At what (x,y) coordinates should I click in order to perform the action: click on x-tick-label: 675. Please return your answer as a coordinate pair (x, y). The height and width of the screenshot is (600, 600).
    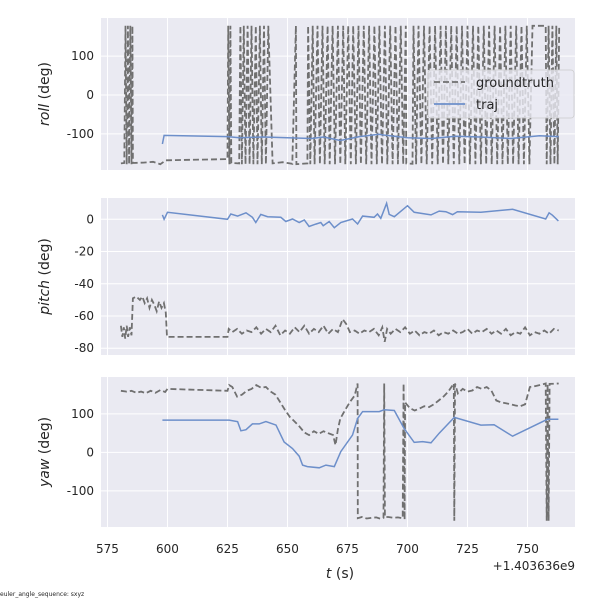
    Looking at the image, I should click on (347, 549).